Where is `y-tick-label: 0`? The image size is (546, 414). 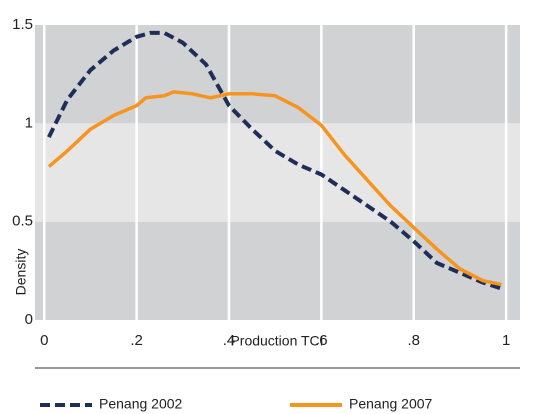 y-tick-label: 0 is located at coordinates (29, 319).